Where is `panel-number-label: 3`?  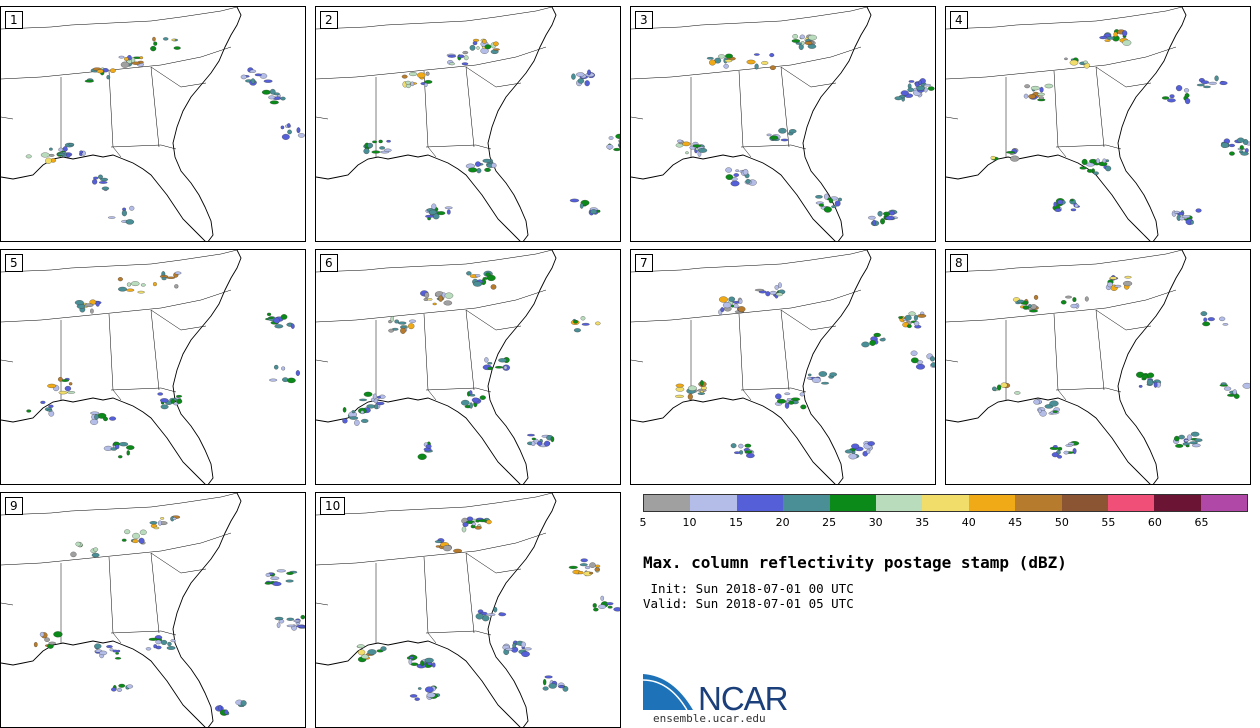
panel-number-label: 3 is located at coordinates (644, 20).